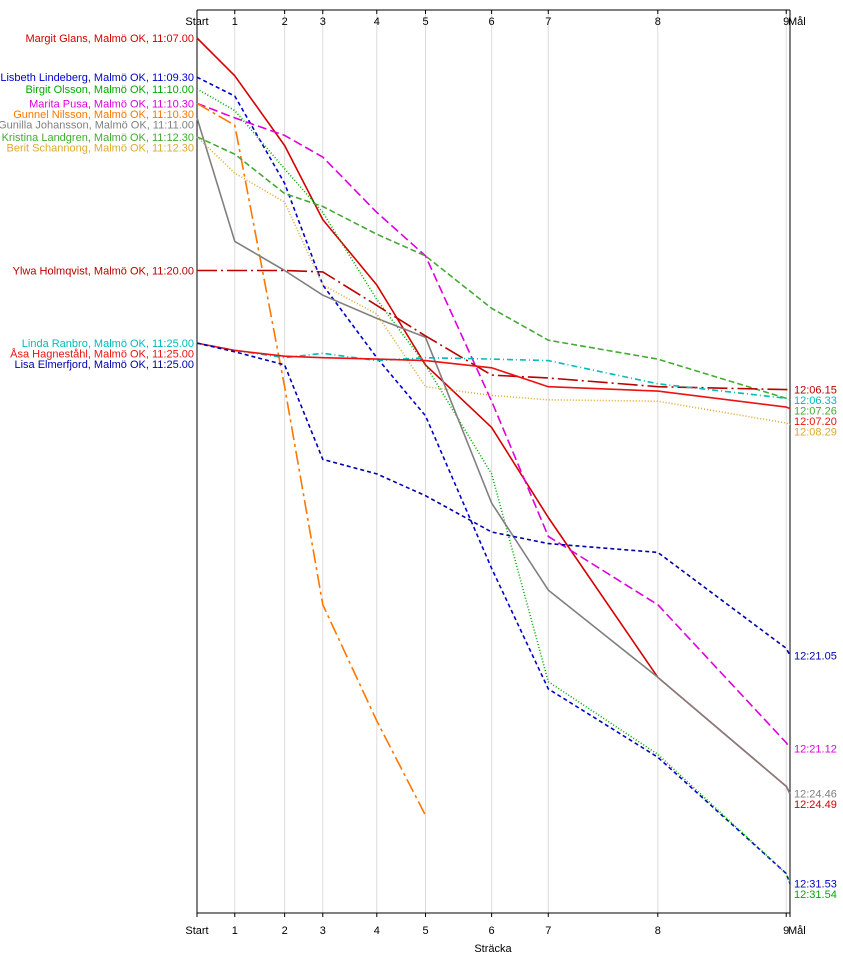 The image size is (843, 956). What do you see at coordinates (102, 354) in the screenshot?
I see `series-start-label: Åsa Hagneståhl, Malmö OK, 11:25.00` at bounding box center [102, 354].